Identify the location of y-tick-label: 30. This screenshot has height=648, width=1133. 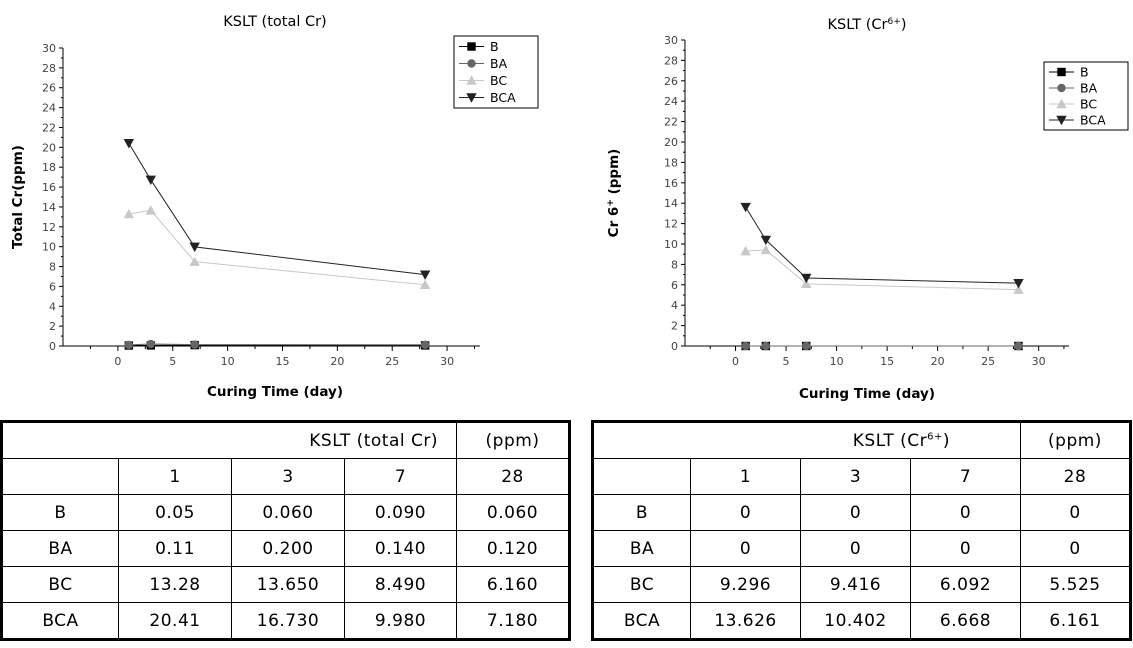
(49, 48).